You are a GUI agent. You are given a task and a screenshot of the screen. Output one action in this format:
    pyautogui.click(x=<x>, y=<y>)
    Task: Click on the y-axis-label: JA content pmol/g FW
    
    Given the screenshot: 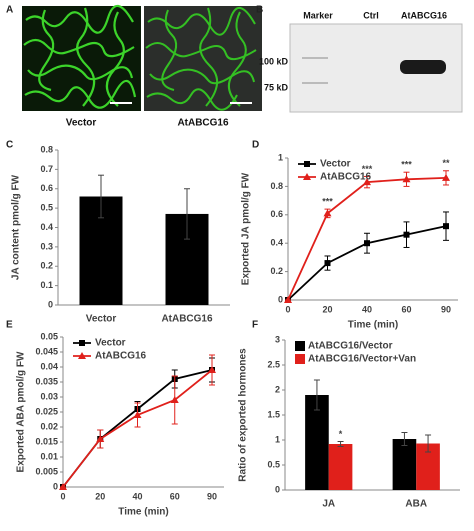 What is the action you would take?
    pyautogui.click(x=16, y=227)
    